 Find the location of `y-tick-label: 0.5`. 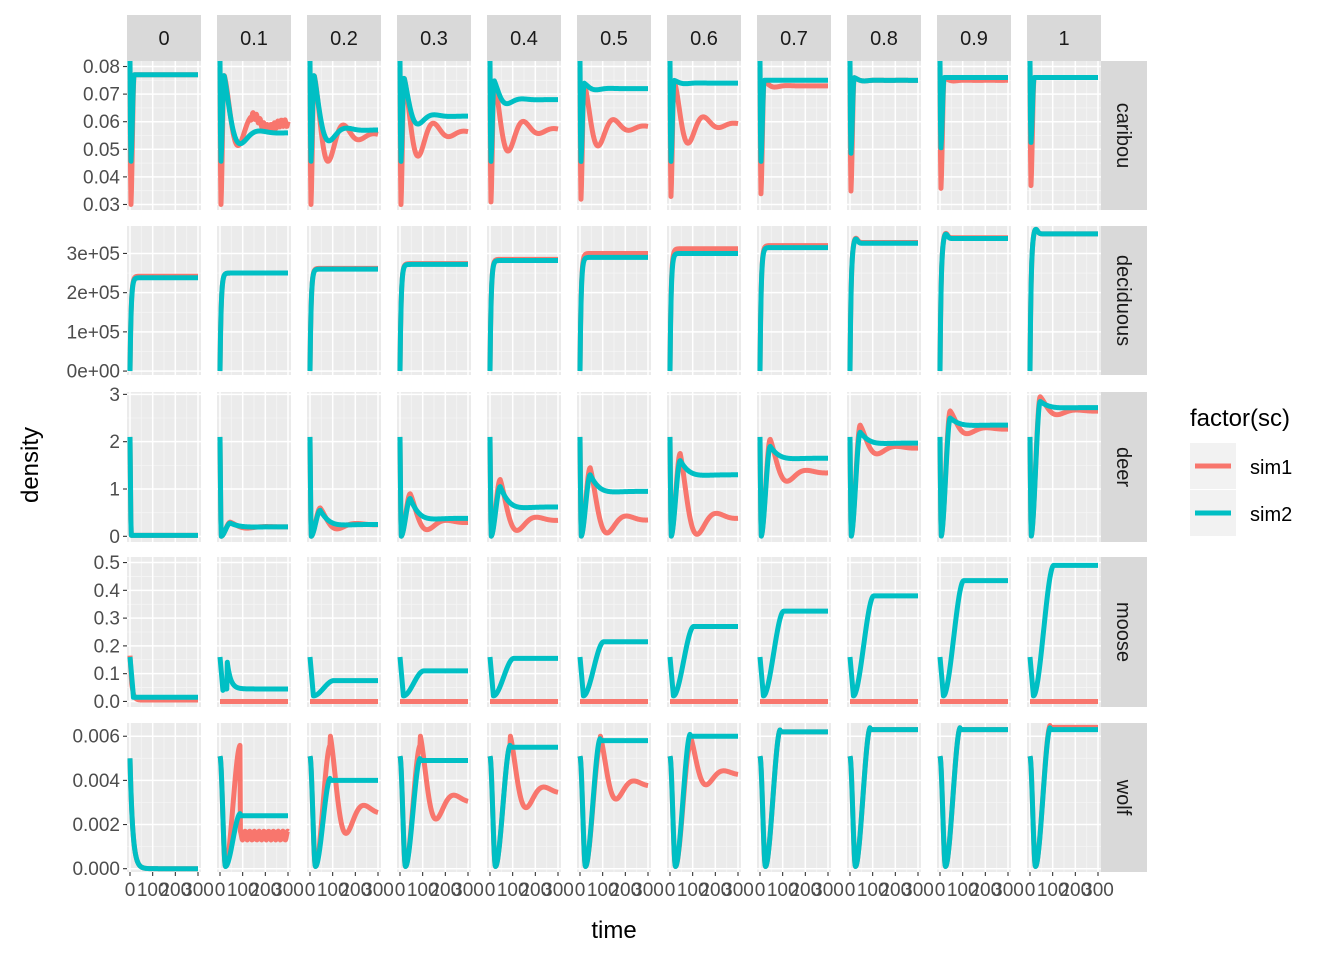

y-tick-label: 0.5 is located at coordinates (107, 563).